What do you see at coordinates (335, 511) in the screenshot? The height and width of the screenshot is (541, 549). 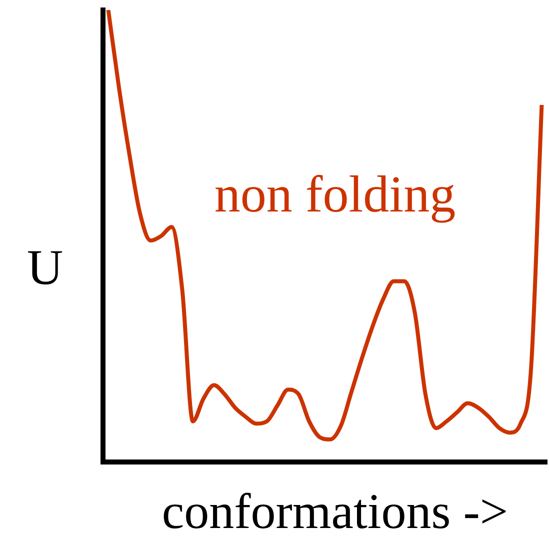 I see `x-axis-title: conformations ->` at bounding box center [335, 511].